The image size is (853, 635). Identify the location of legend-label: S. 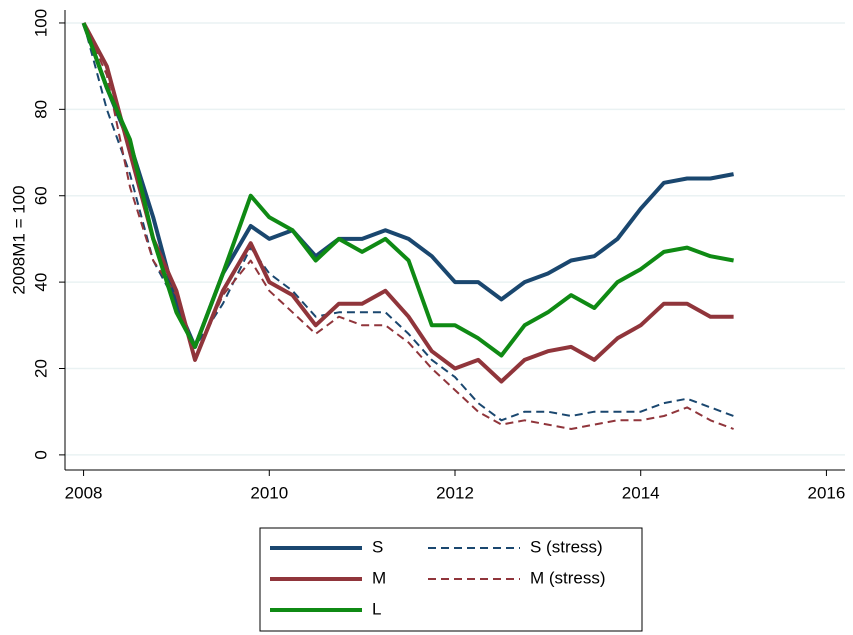
(377, 546).